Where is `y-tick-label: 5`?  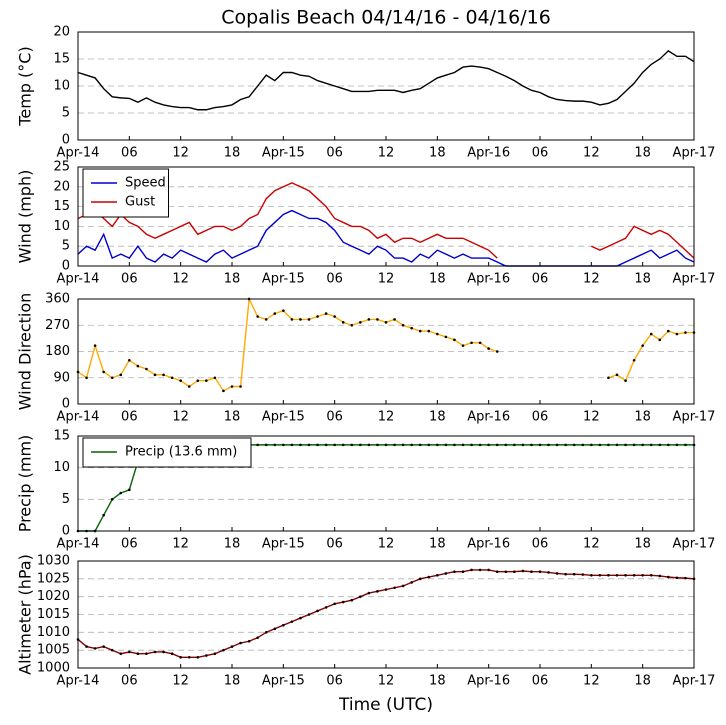
y-tick-label: 5 is located at coordinates (66, 499).